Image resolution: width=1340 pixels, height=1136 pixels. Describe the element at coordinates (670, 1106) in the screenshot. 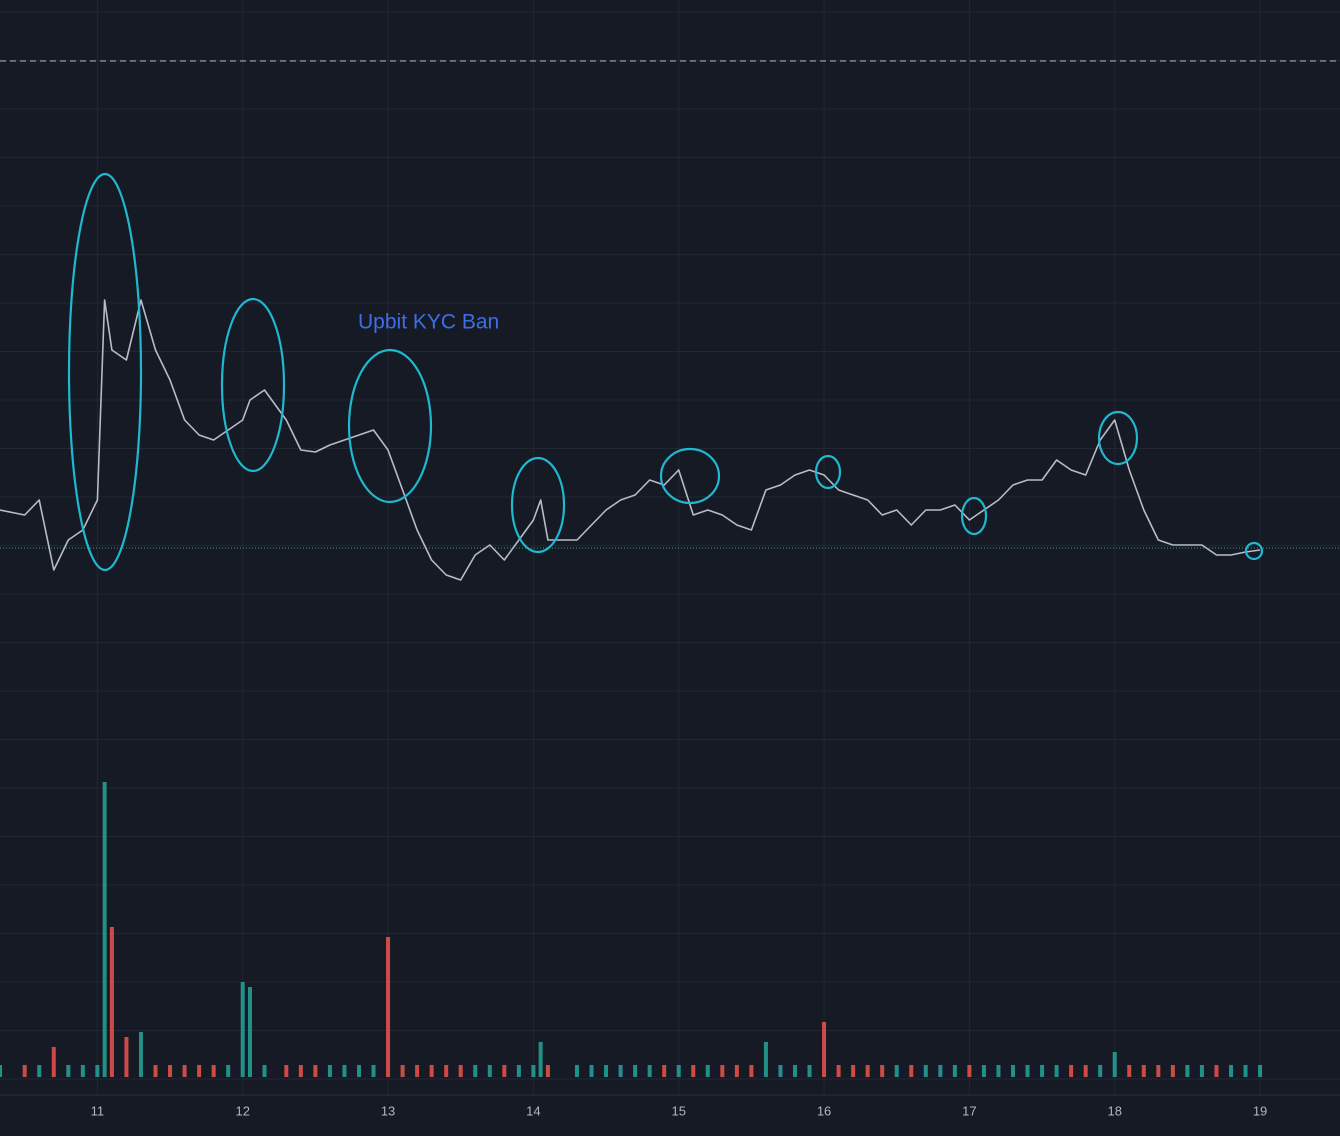

I see `x-axis: 11 12 13 14 15 16 17 18 19` at that location.